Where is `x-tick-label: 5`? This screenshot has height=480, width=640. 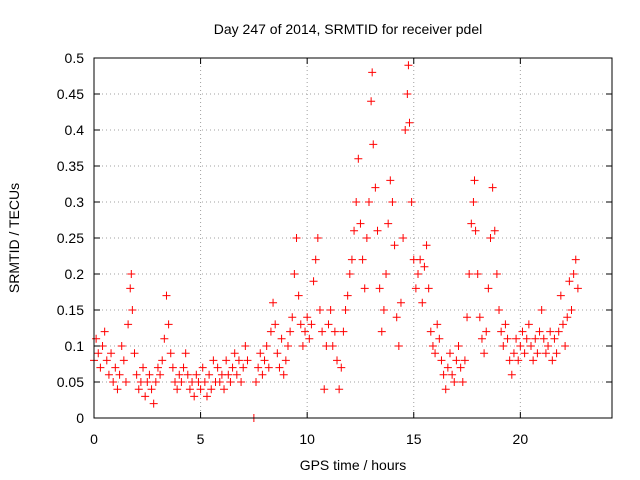
x-tick-label: 5 is located at coordinates (201, 439).